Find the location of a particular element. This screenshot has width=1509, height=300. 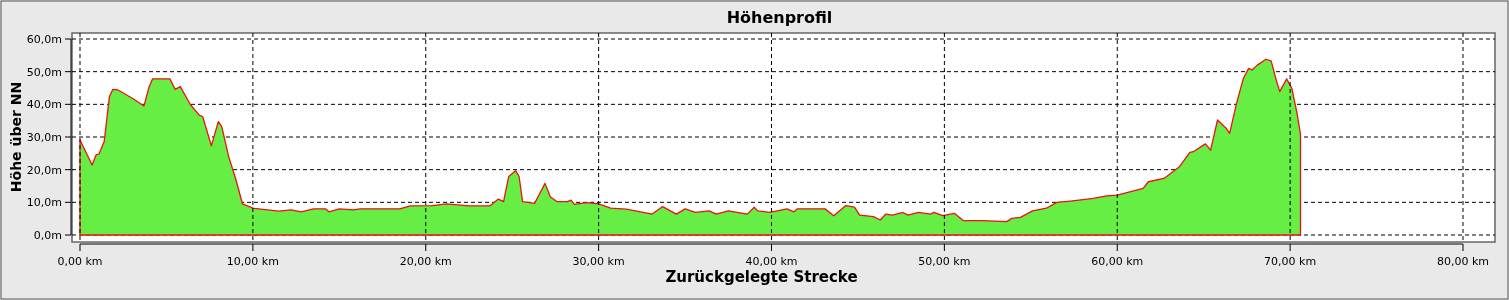

x-tick-label: 0,00 km is located at coordinates (80, 261).